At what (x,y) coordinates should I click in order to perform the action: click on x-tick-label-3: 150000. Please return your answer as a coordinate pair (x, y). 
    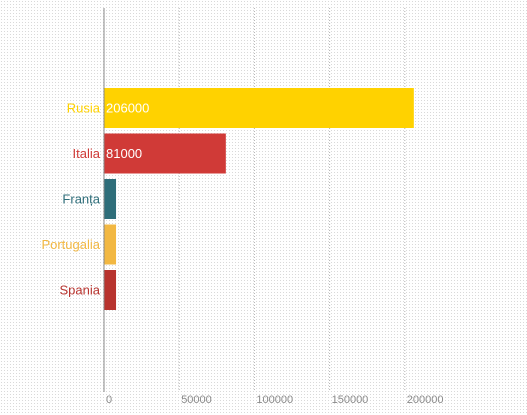
    Looking at the image, I should click on (350, 400).